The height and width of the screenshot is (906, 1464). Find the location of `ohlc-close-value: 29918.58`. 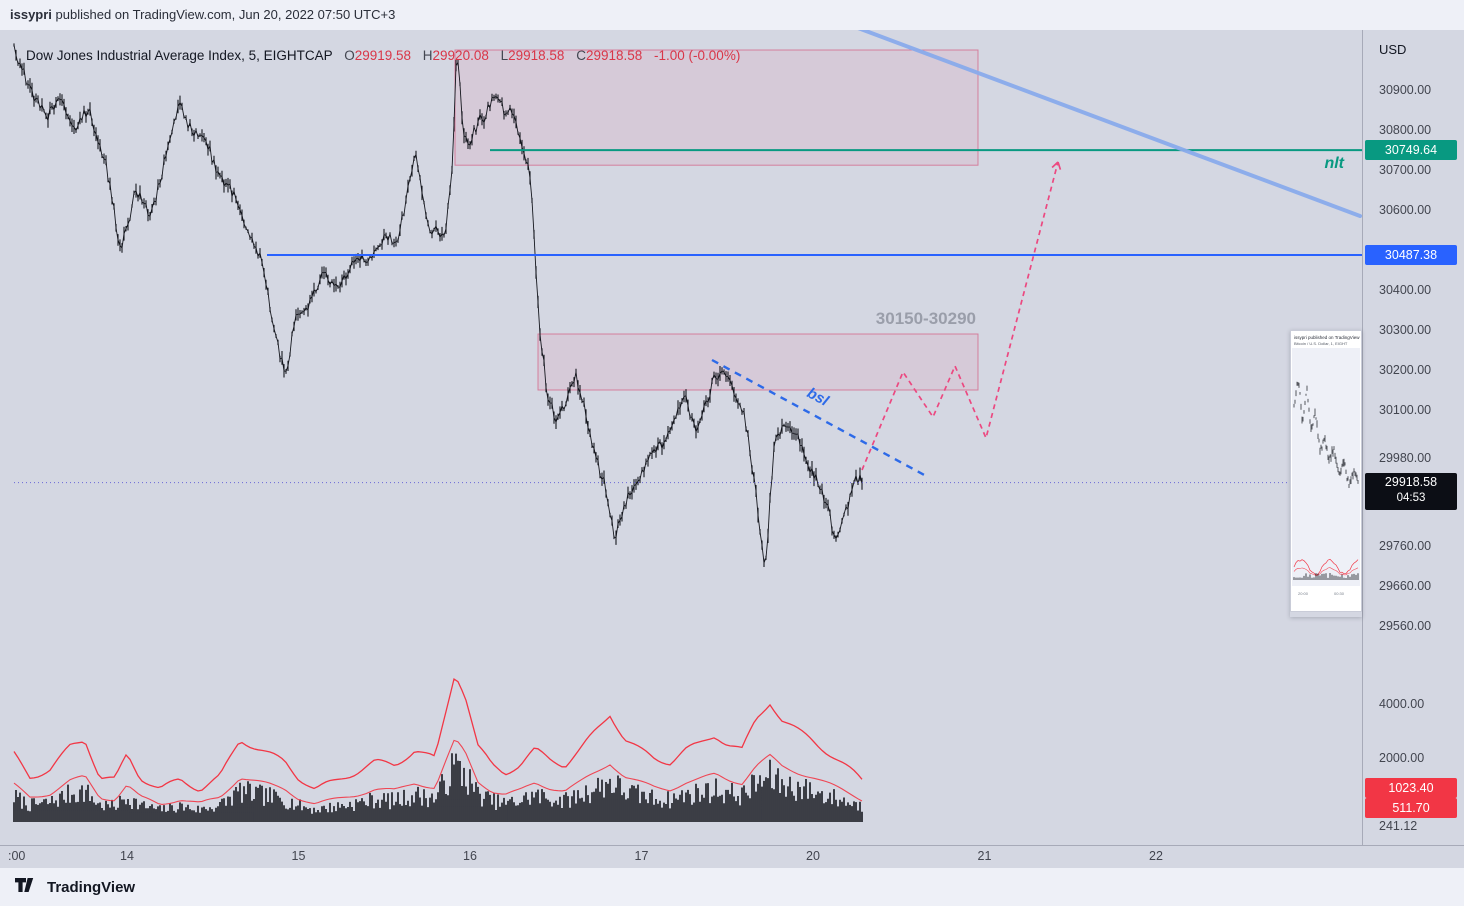

ohlc-close-value: 29918.58 is located at coordinates (614, 55).